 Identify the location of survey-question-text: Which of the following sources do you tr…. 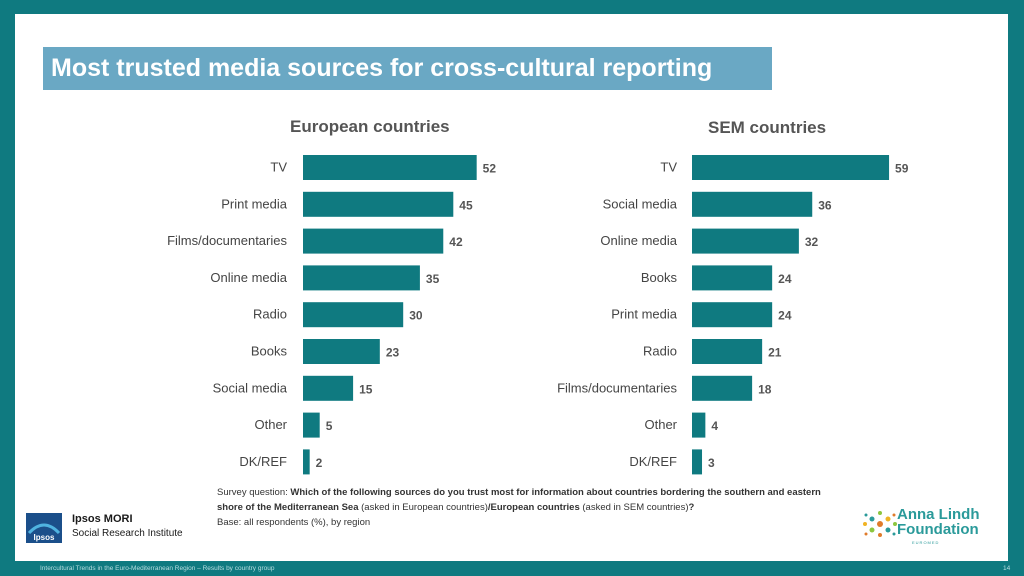
(519, 500).